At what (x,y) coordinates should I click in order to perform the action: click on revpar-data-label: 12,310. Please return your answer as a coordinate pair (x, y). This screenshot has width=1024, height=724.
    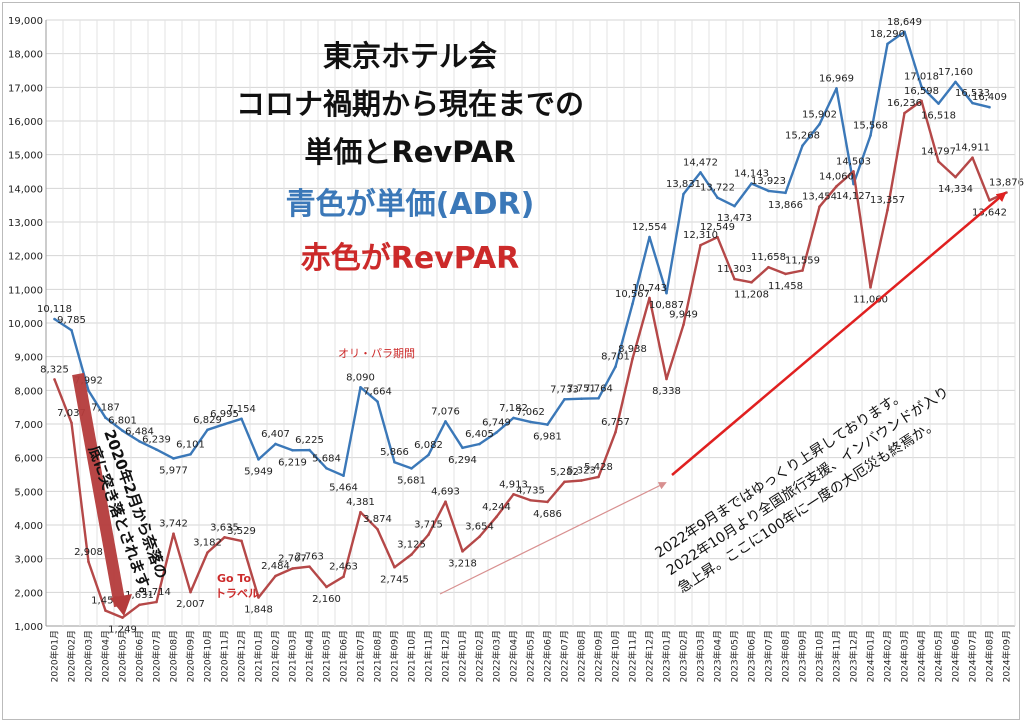
    Looking at the image, I should click on (700, 235).